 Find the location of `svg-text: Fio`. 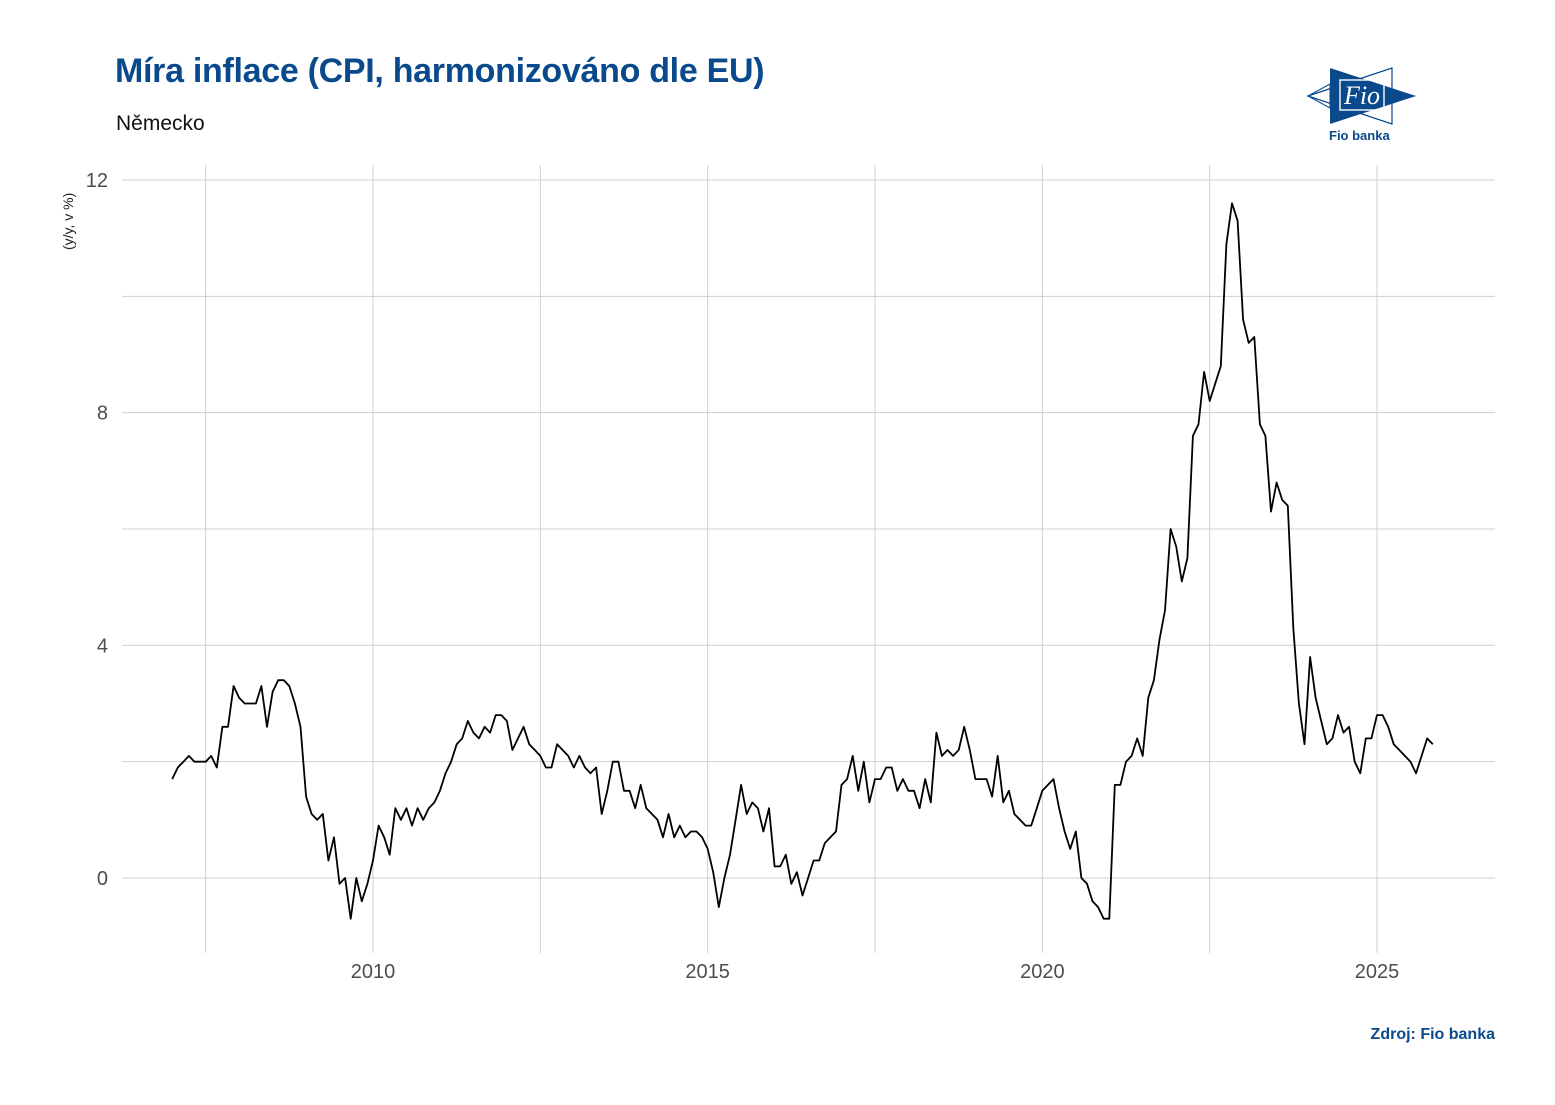

svg-text: Fio is located at coordinates (1361, 95).